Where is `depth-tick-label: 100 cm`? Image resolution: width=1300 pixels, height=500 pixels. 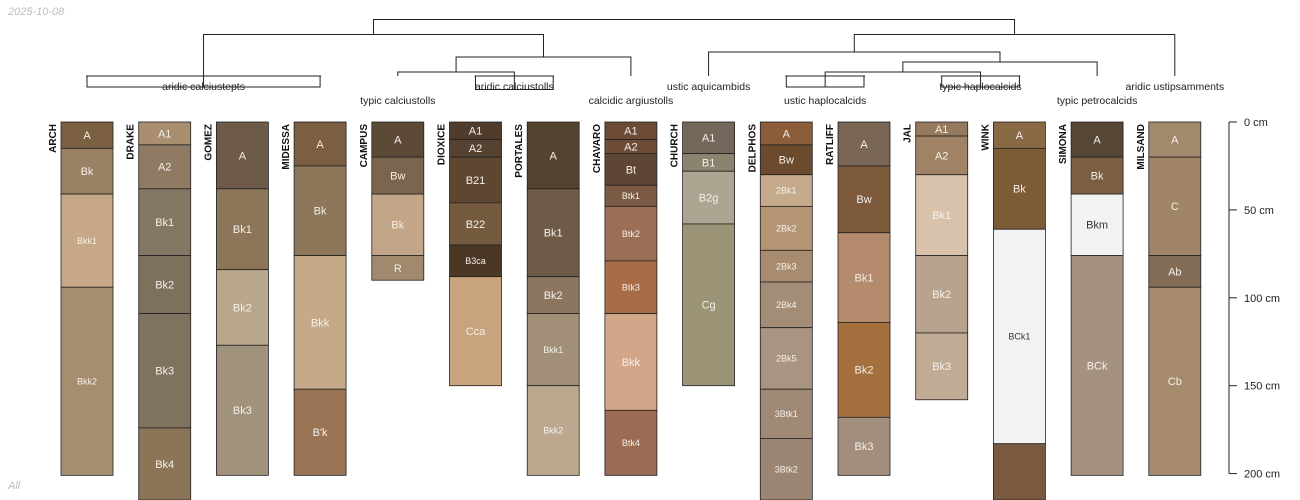
depth-tick-label: 100 cm is located at coordinates (1262, 299).